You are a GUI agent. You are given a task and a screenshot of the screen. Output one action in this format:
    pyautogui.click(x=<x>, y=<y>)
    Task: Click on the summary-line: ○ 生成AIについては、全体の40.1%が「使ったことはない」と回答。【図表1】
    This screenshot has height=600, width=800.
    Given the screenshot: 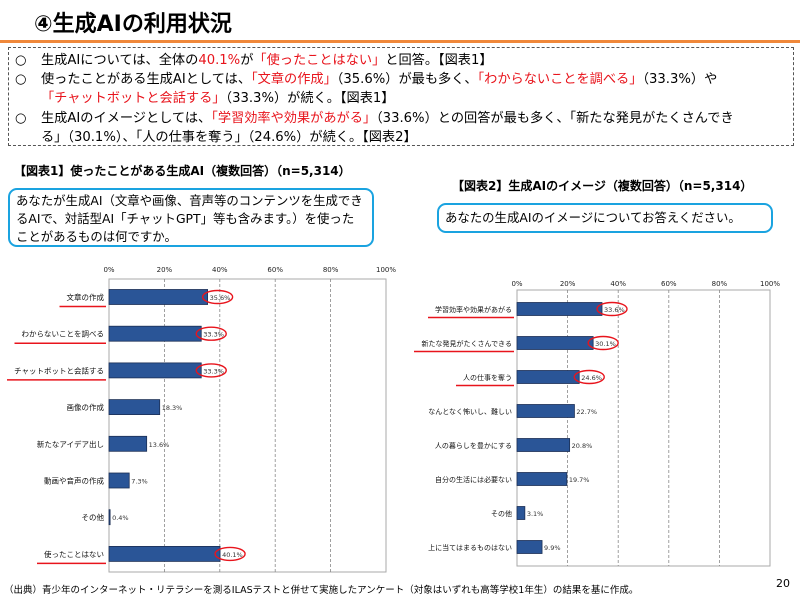 What is the action you would take?
    pyautogui.click(x=404, y=60)
    